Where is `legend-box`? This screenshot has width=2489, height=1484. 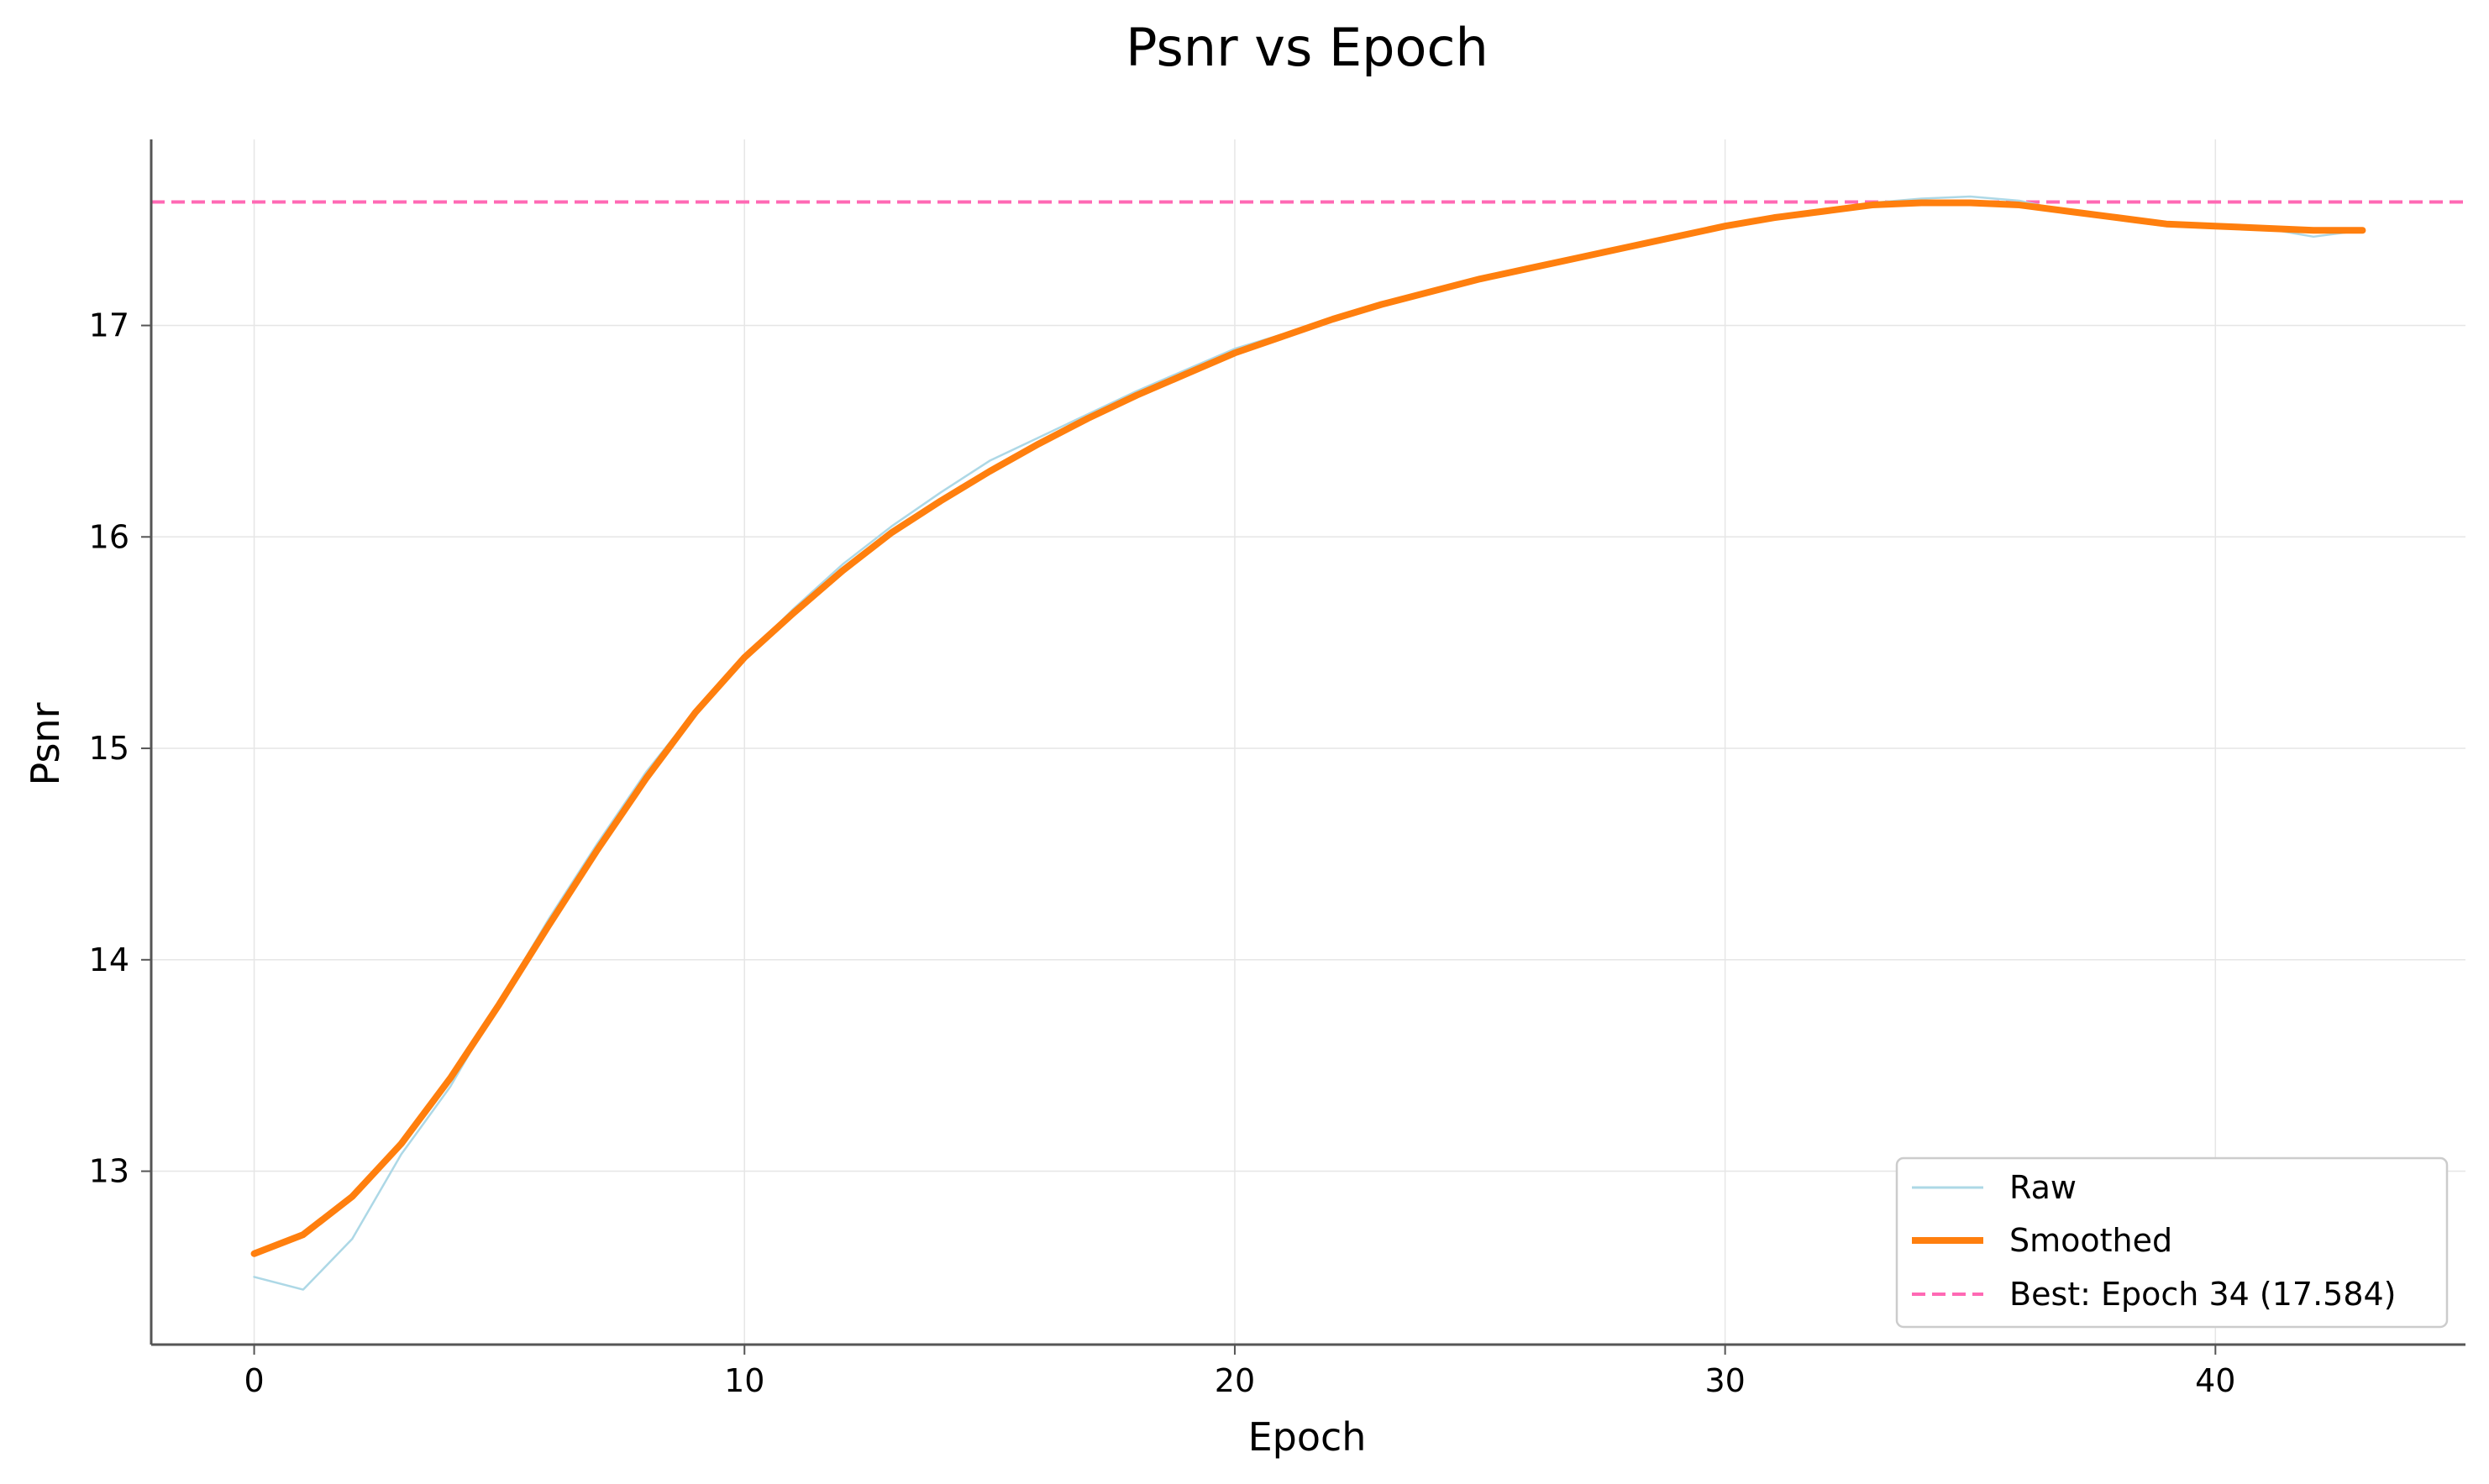
legend-box is located at coordinates (2172, 1242).